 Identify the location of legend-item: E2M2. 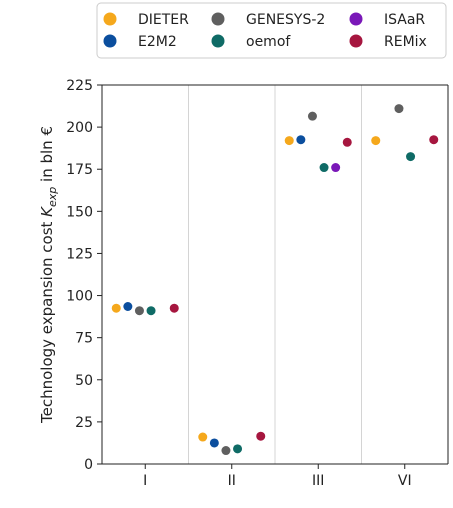
(140, 42).